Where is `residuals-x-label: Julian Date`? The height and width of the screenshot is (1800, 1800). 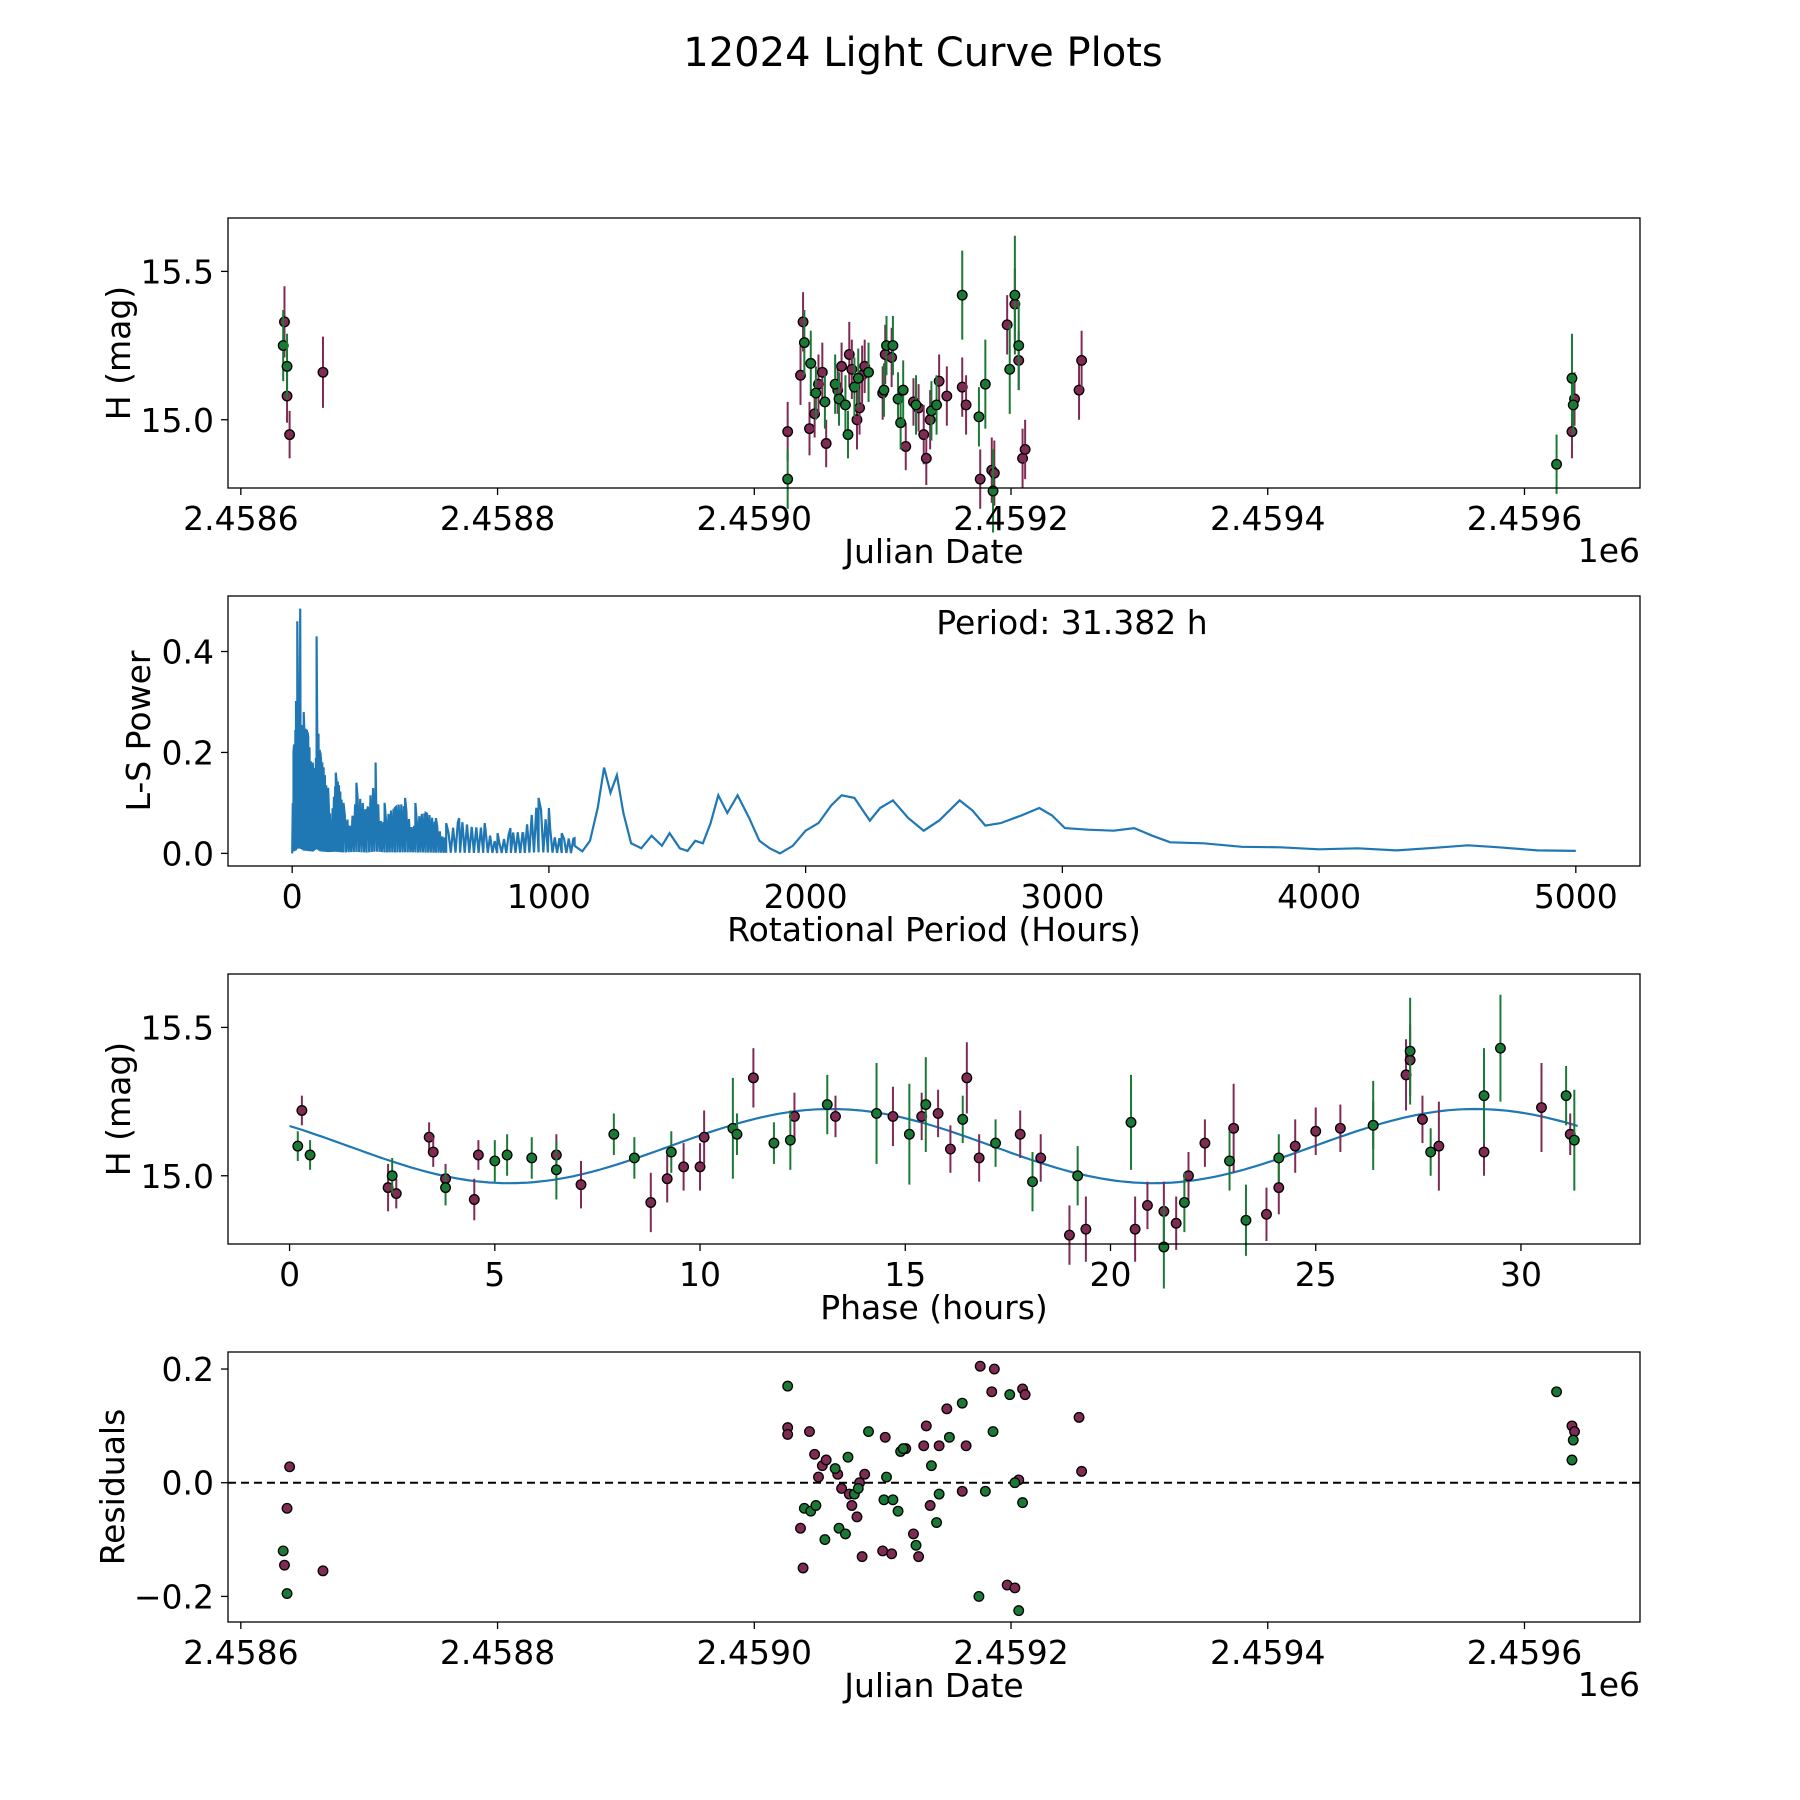 residuals-x-label: Julian Date is located at coordinates (933, 1685).